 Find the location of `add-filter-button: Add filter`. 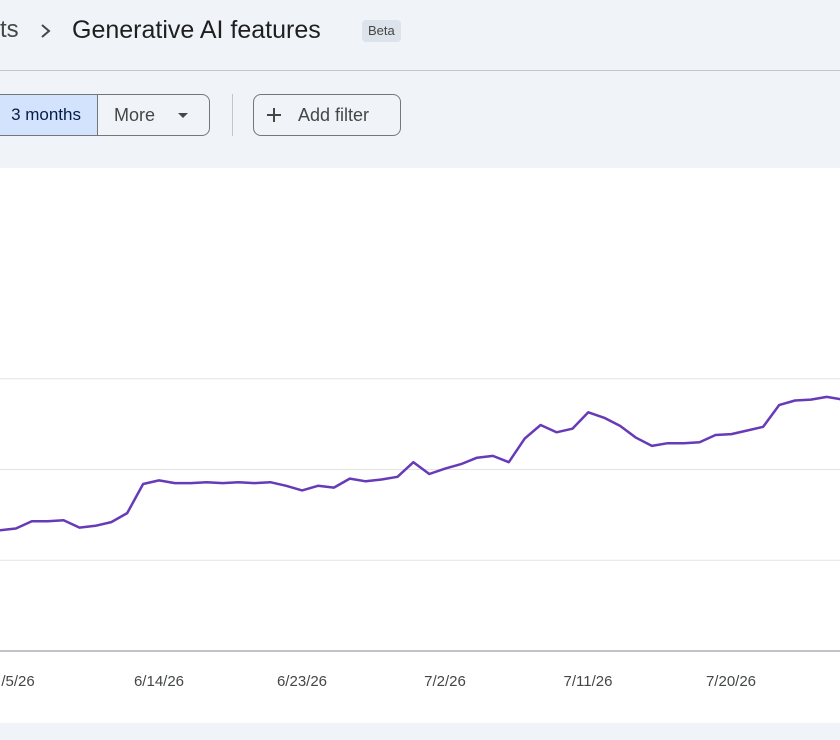

add-filter-button: Add filter is located at coordinates (327, 115).